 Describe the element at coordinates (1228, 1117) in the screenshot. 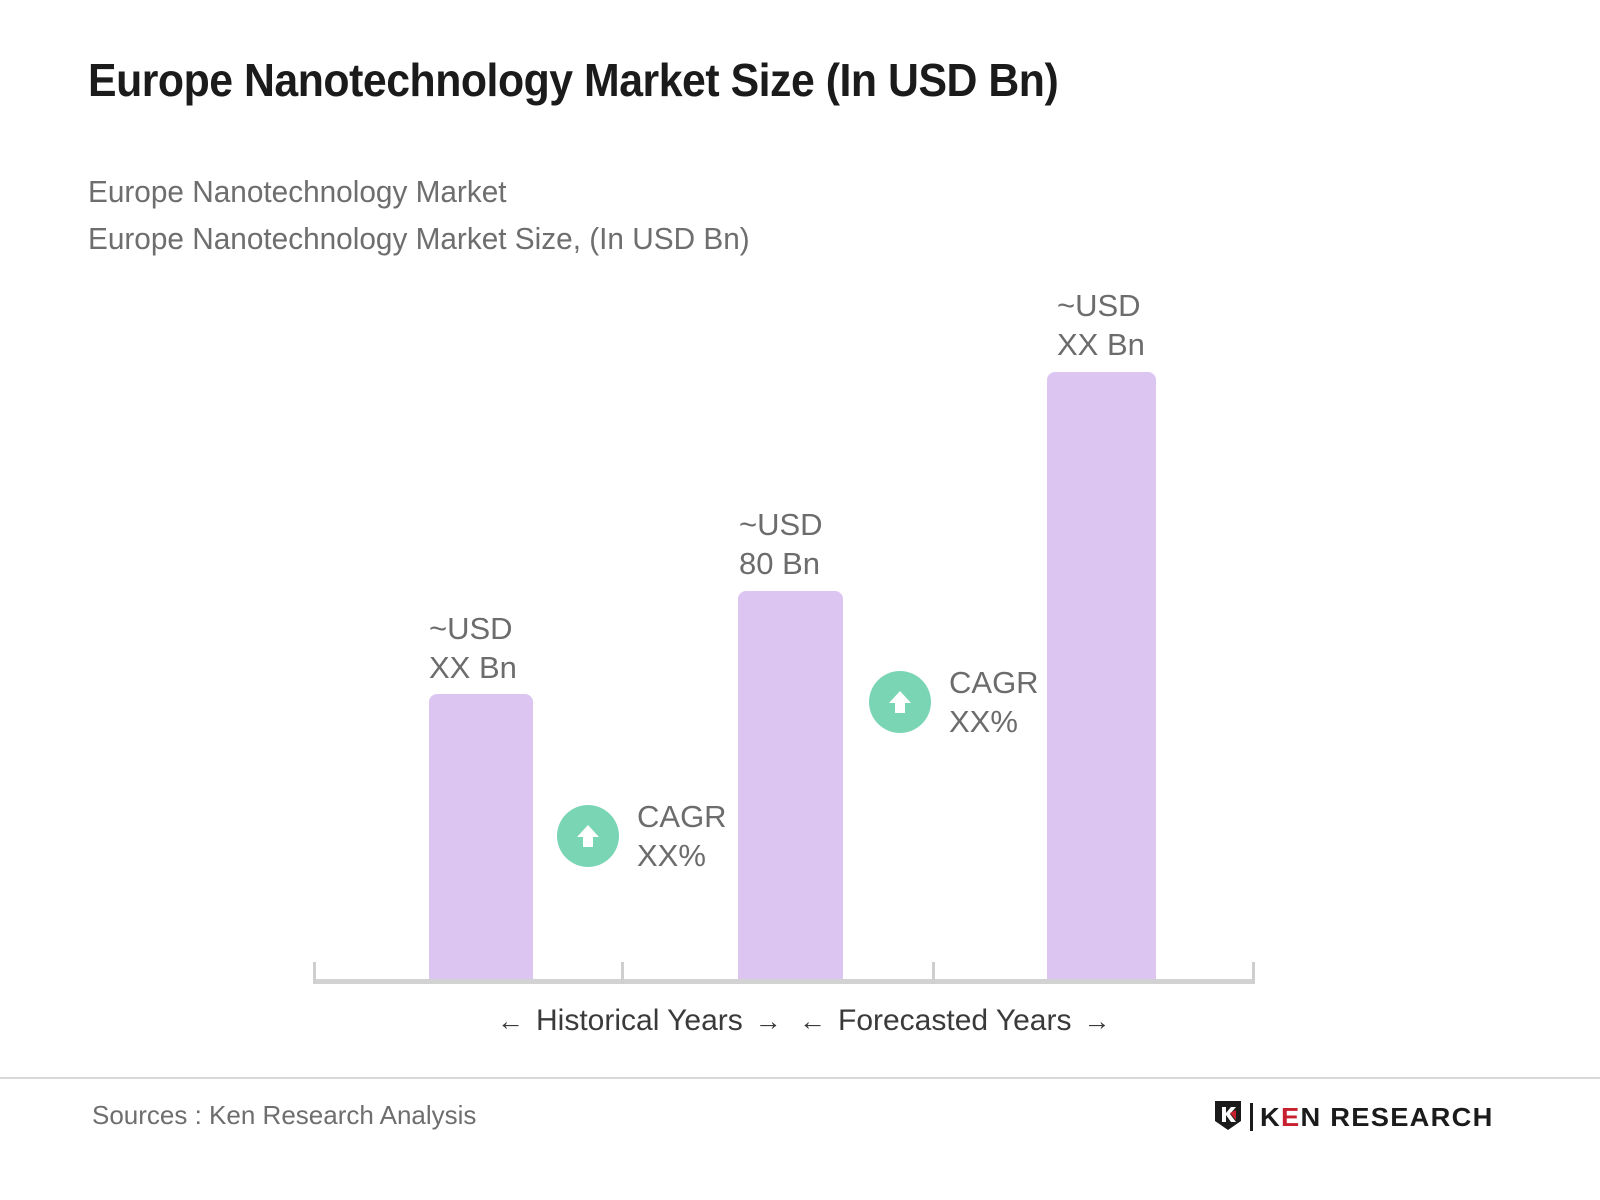

I see `ken-research-logo-mark` at that location.